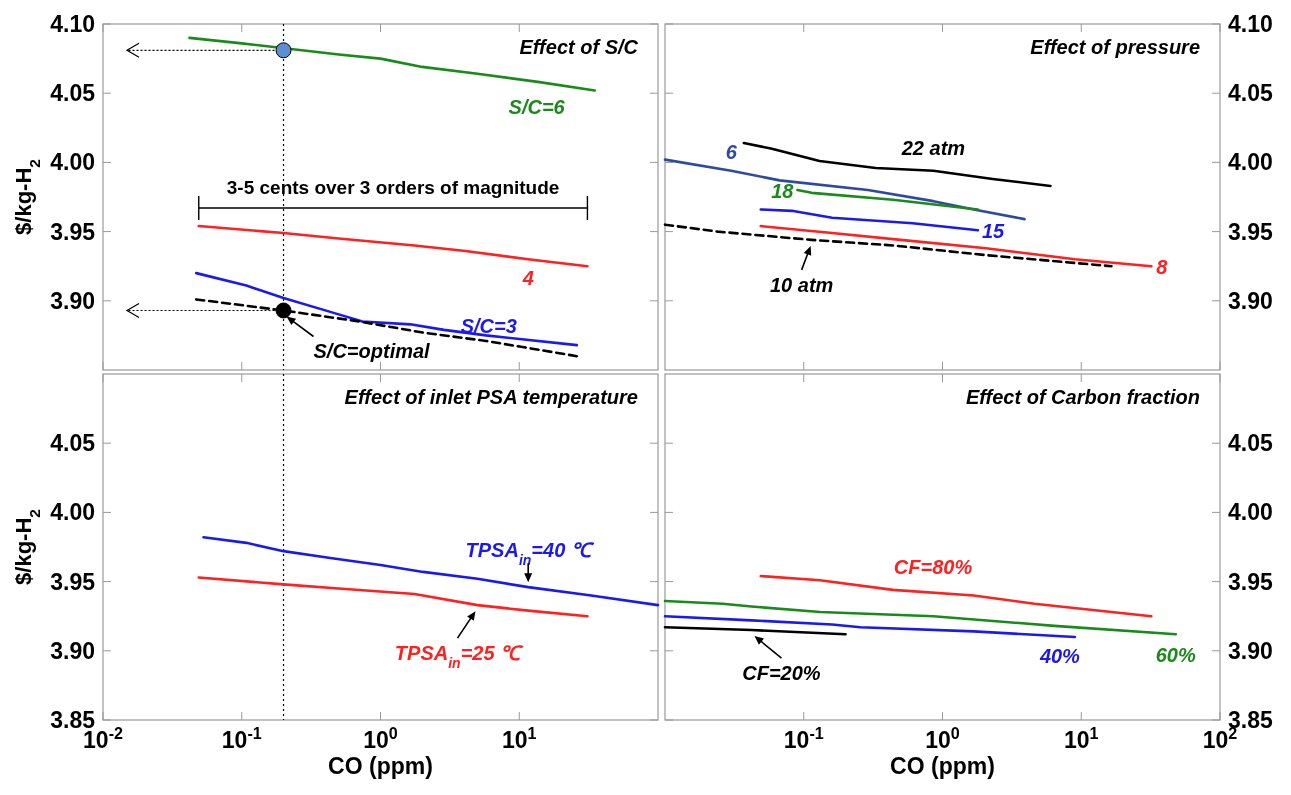 The image size is (1291, 795). What do you see at coordinates (1115, 47) in the screenshot?
I see `text: Effect of pressure` at bounding box center [1115, 47].